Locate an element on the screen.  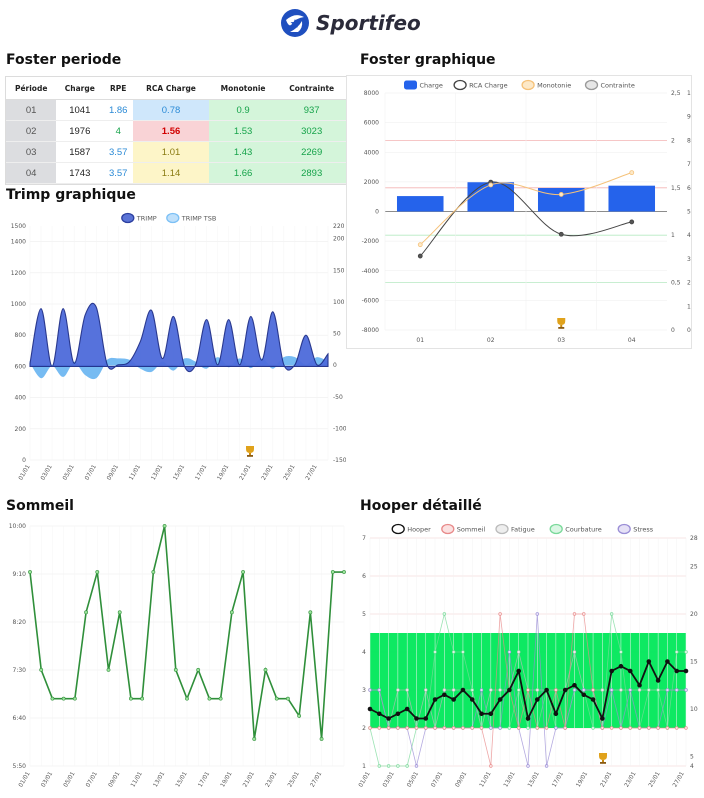
x-tick-label: 03/01 is located at coordinates (48, 780).